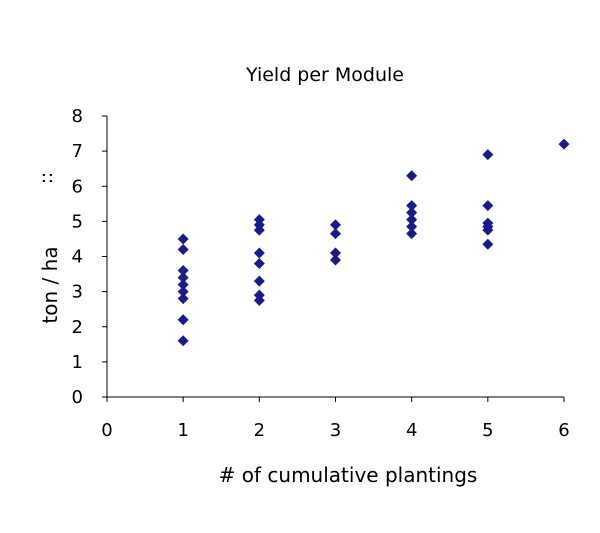 The height and width of the screenshot is (533, 600). What do you see at coordinates (563, 430) in the screenshot?
I see `x-tick-label: 6` at bounding box center [563, 430].